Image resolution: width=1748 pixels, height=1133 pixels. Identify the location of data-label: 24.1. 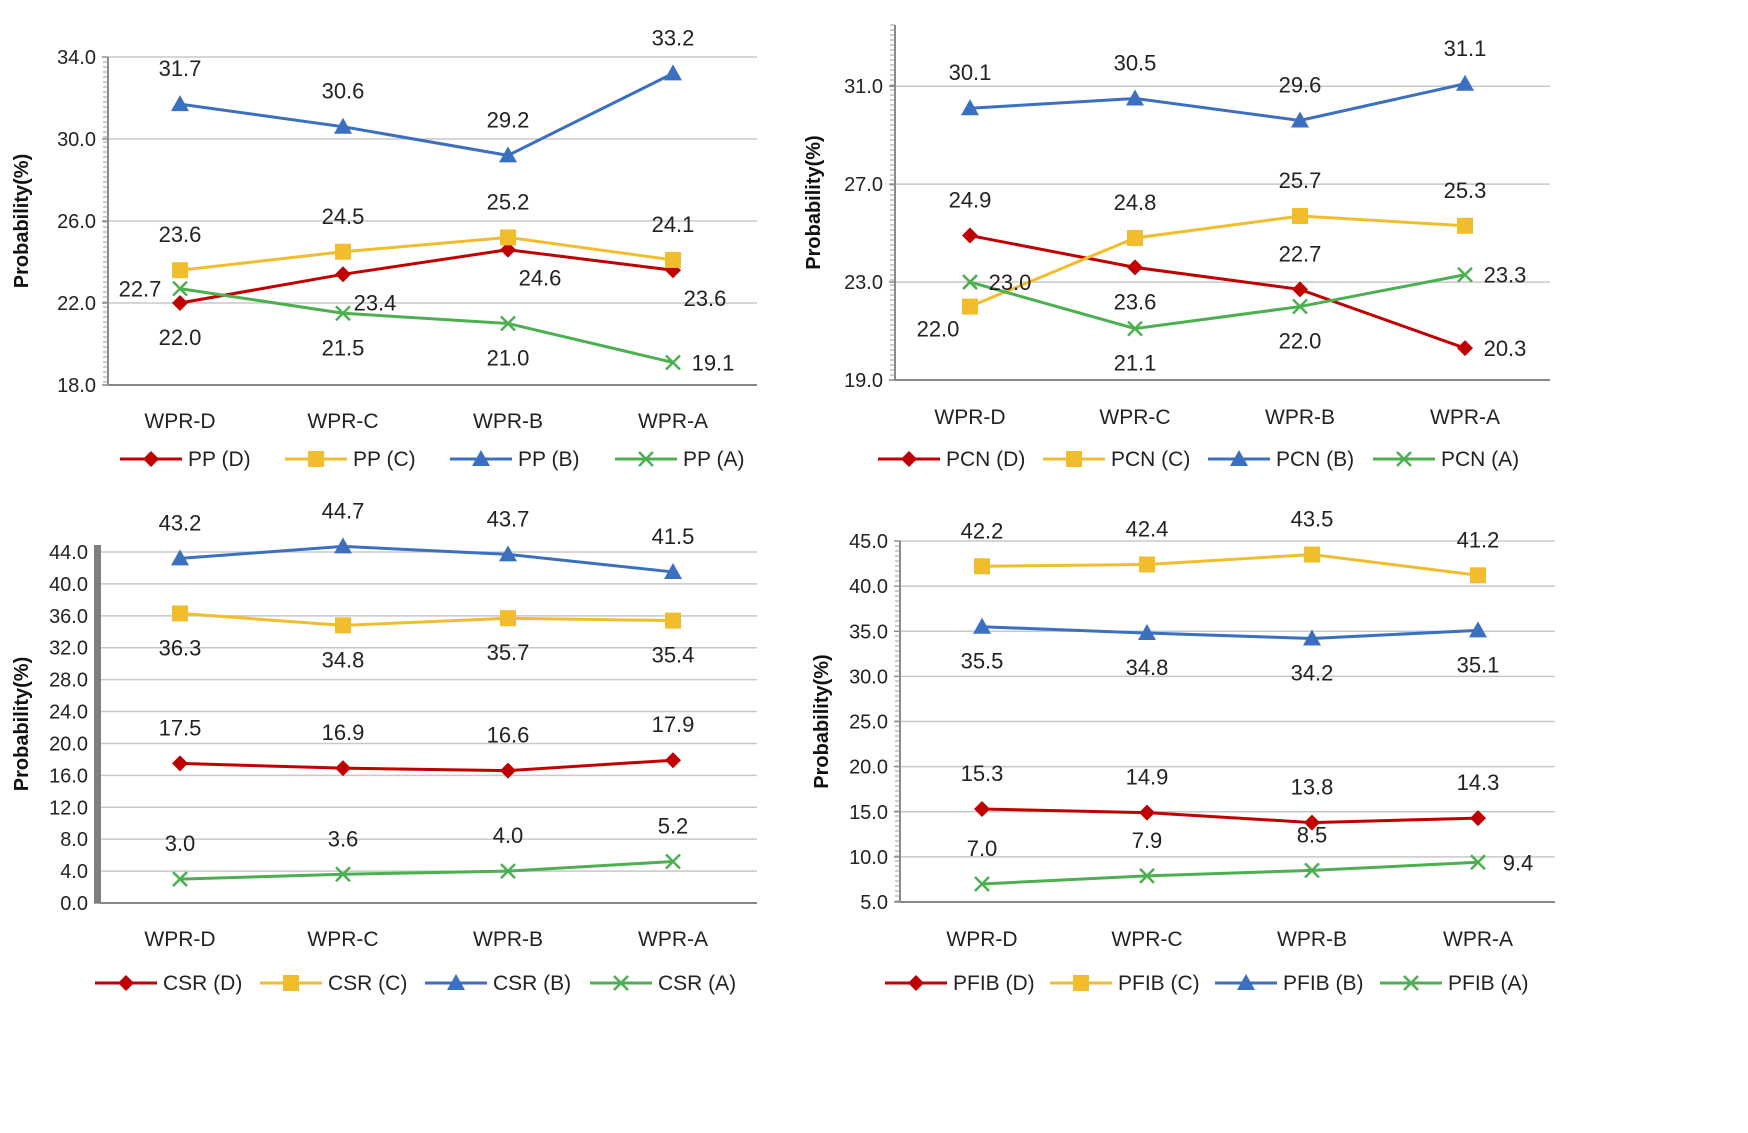
(673, 224).